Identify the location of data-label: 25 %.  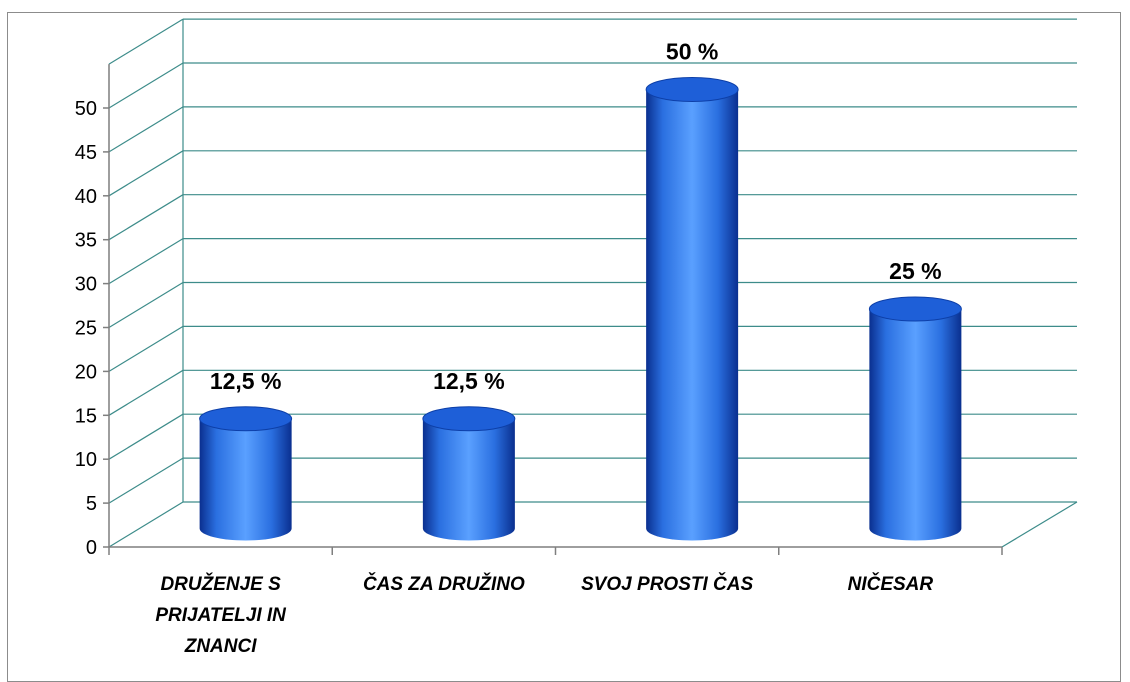
(915, 271).